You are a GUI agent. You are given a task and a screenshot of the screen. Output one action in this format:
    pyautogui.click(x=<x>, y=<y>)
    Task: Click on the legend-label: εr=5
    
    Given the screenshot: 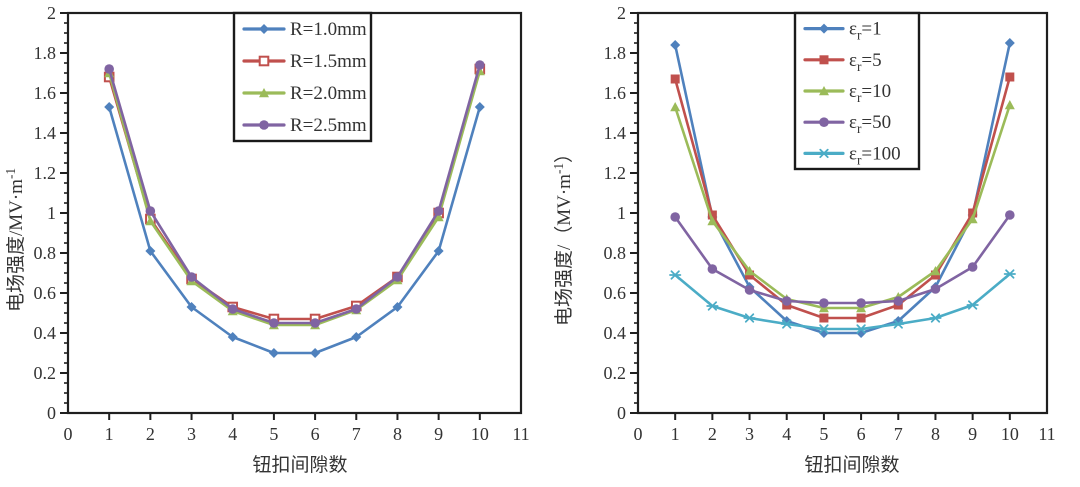 What is the action you would take?
    pyautogui.click(x=865, y=62)
    